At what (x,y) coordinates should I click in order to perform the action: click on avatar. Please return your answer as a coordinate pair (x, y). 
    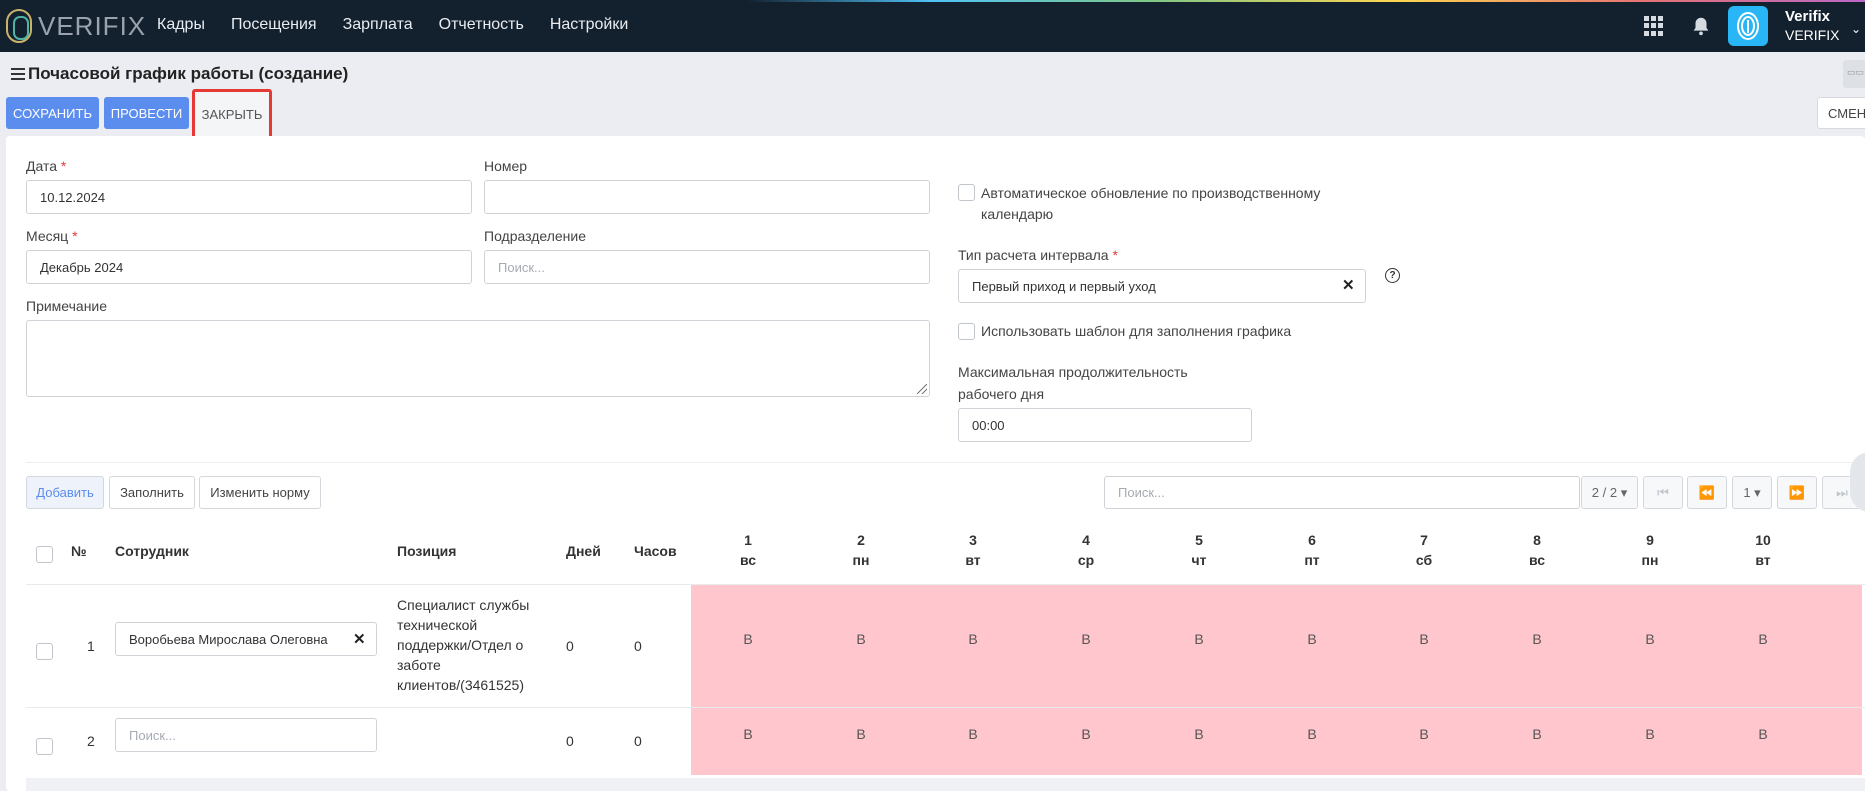
    Looking at the image, I should click on (1748, 26).